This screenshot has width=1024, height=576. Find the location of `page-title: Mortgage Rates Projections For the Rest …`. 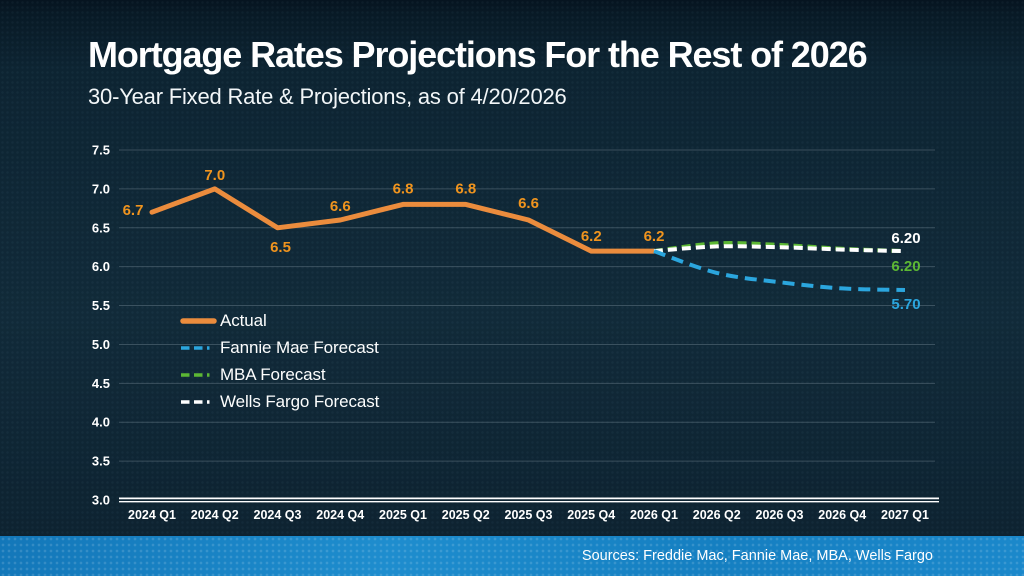

page-title: Mortgage Rates Projections For the Rest … is located at coordinates (478, 54).